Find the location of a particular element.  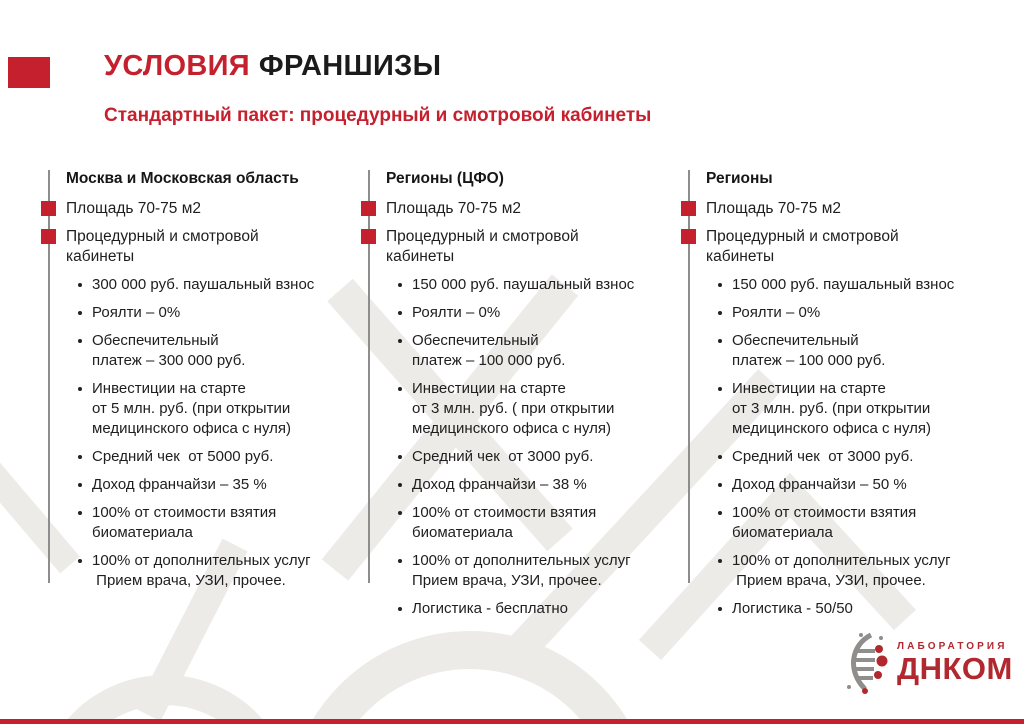

dna-helix-icon is located at coordinates (867, 663).